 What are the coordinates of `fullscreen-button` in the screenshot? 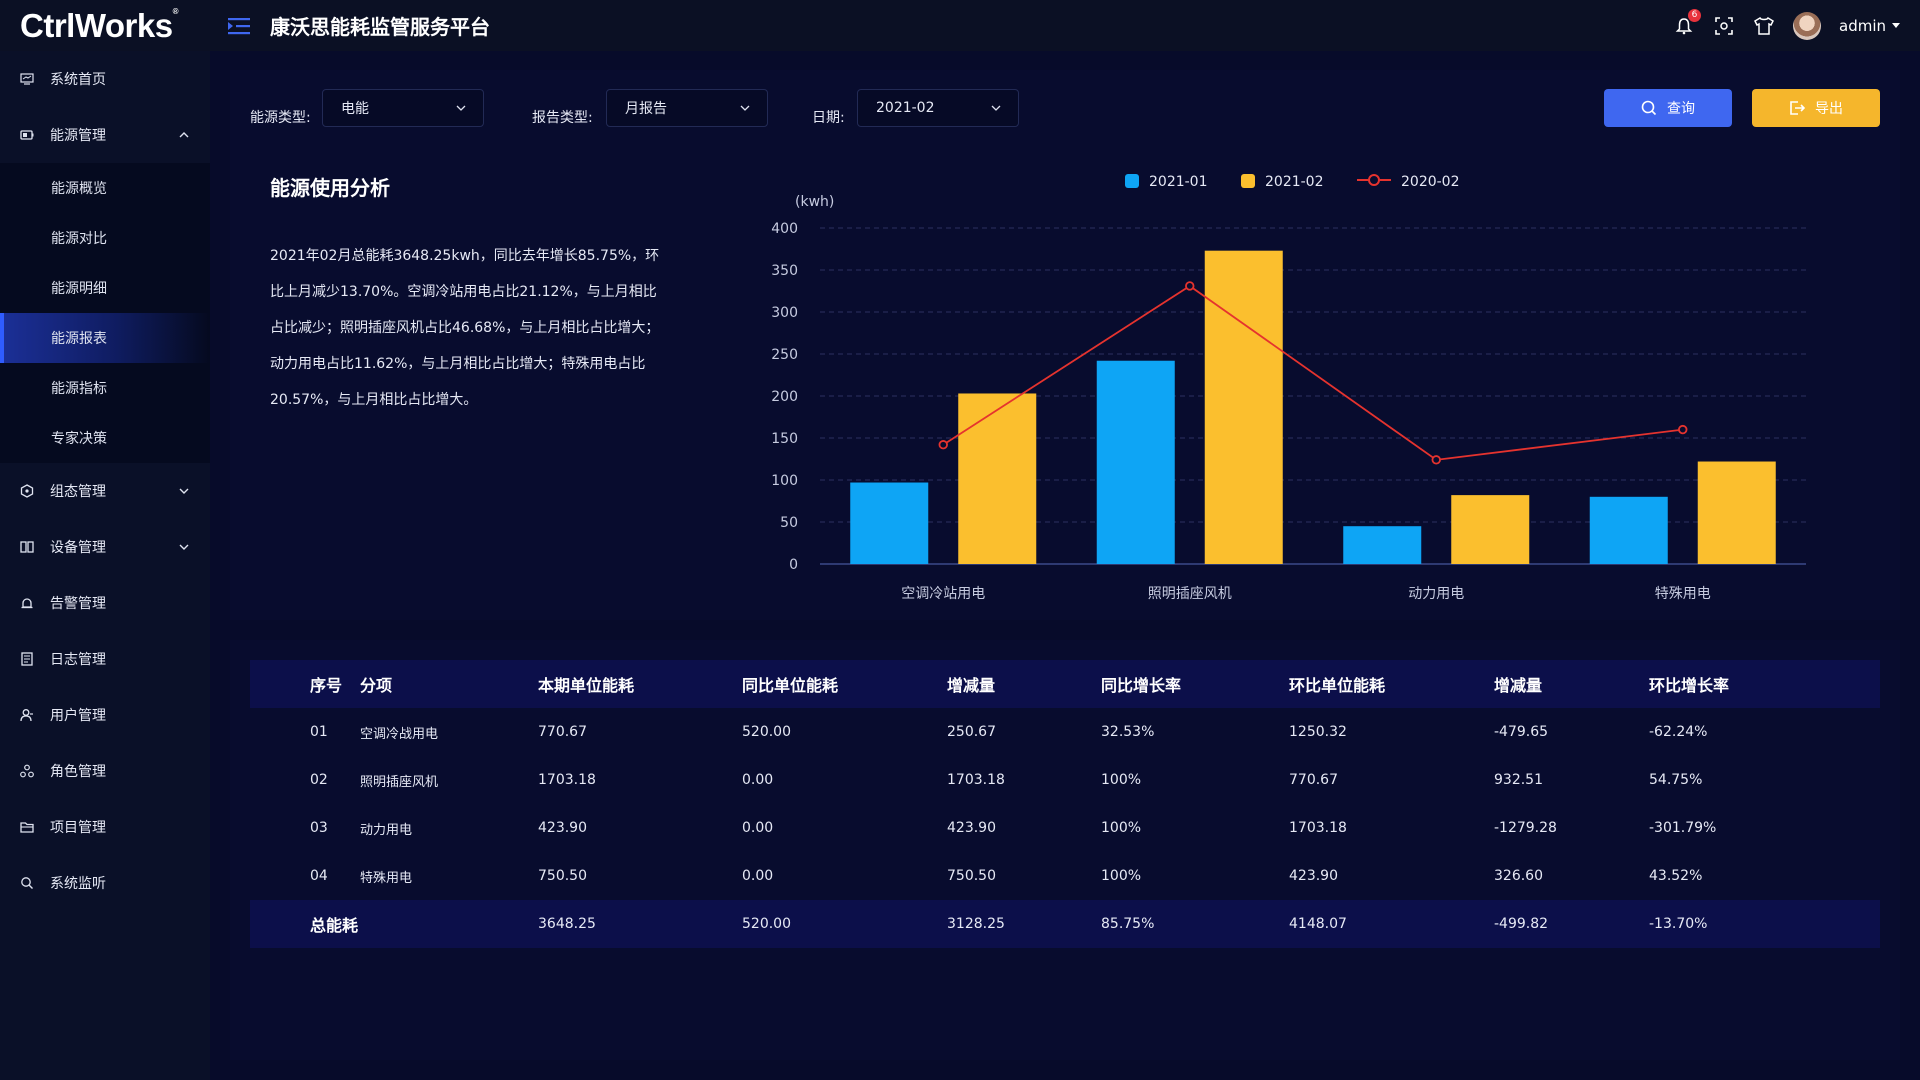 It's located at (1724, 26).